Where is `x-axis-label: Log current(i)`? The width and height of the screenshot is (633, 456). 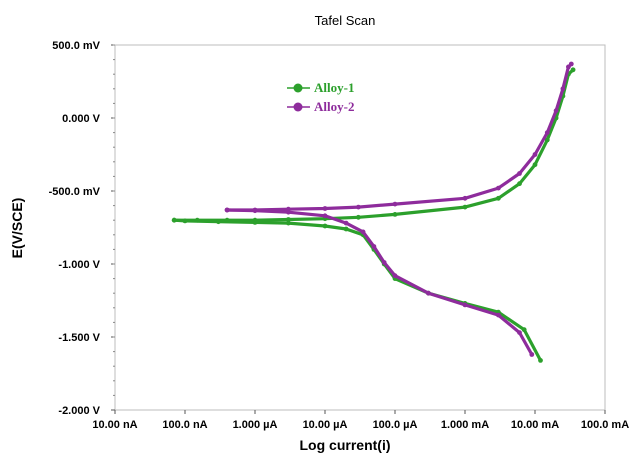 x-axis-label: Log current(i) is located at coordinates (345, 445).